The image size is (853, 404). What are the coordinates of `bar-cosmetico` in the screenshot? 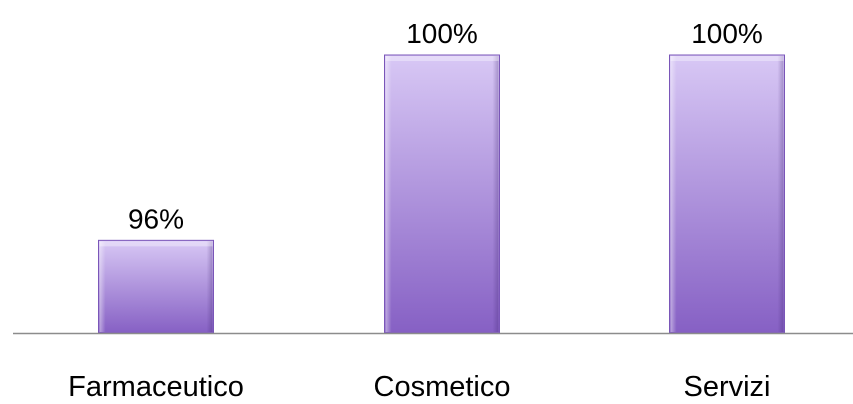 It's located at (442, 194).